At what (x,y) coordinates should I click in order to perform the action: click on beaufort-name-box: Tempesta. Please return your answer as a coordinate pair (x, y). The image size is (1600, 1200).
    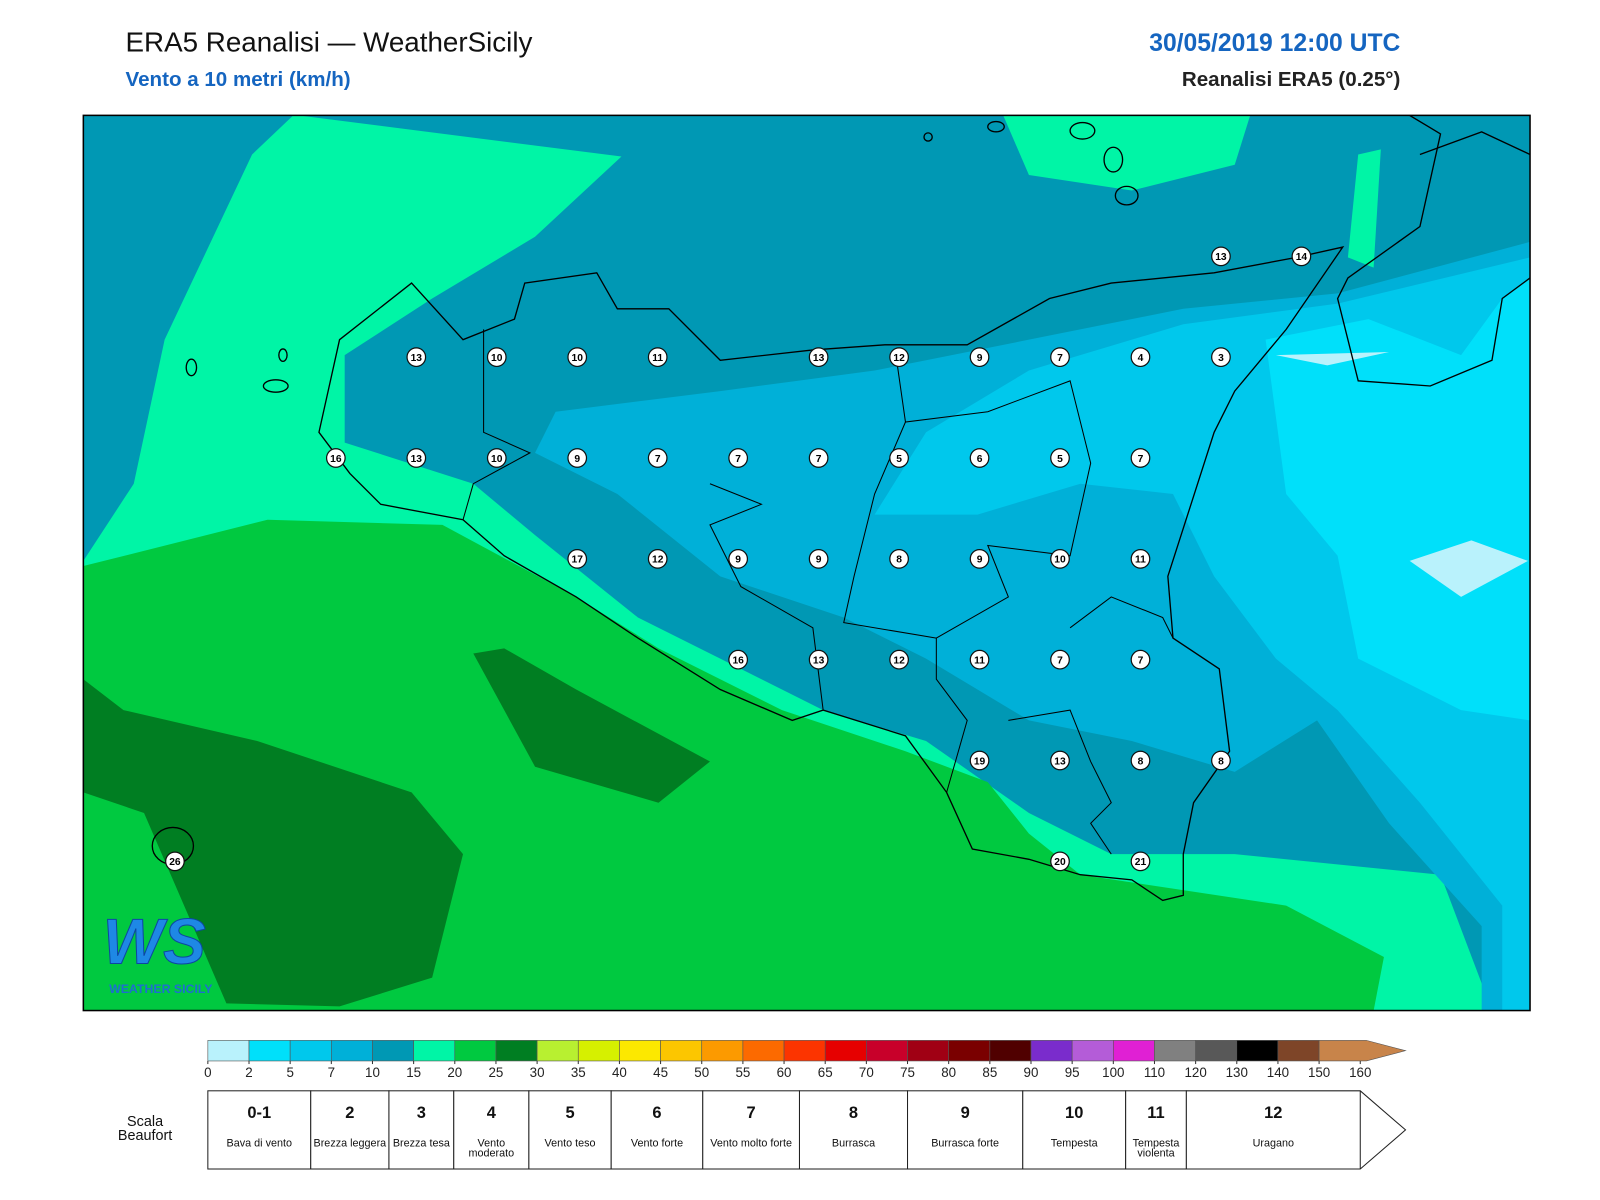
    Looking at the image, I should click on (1074, 1143).